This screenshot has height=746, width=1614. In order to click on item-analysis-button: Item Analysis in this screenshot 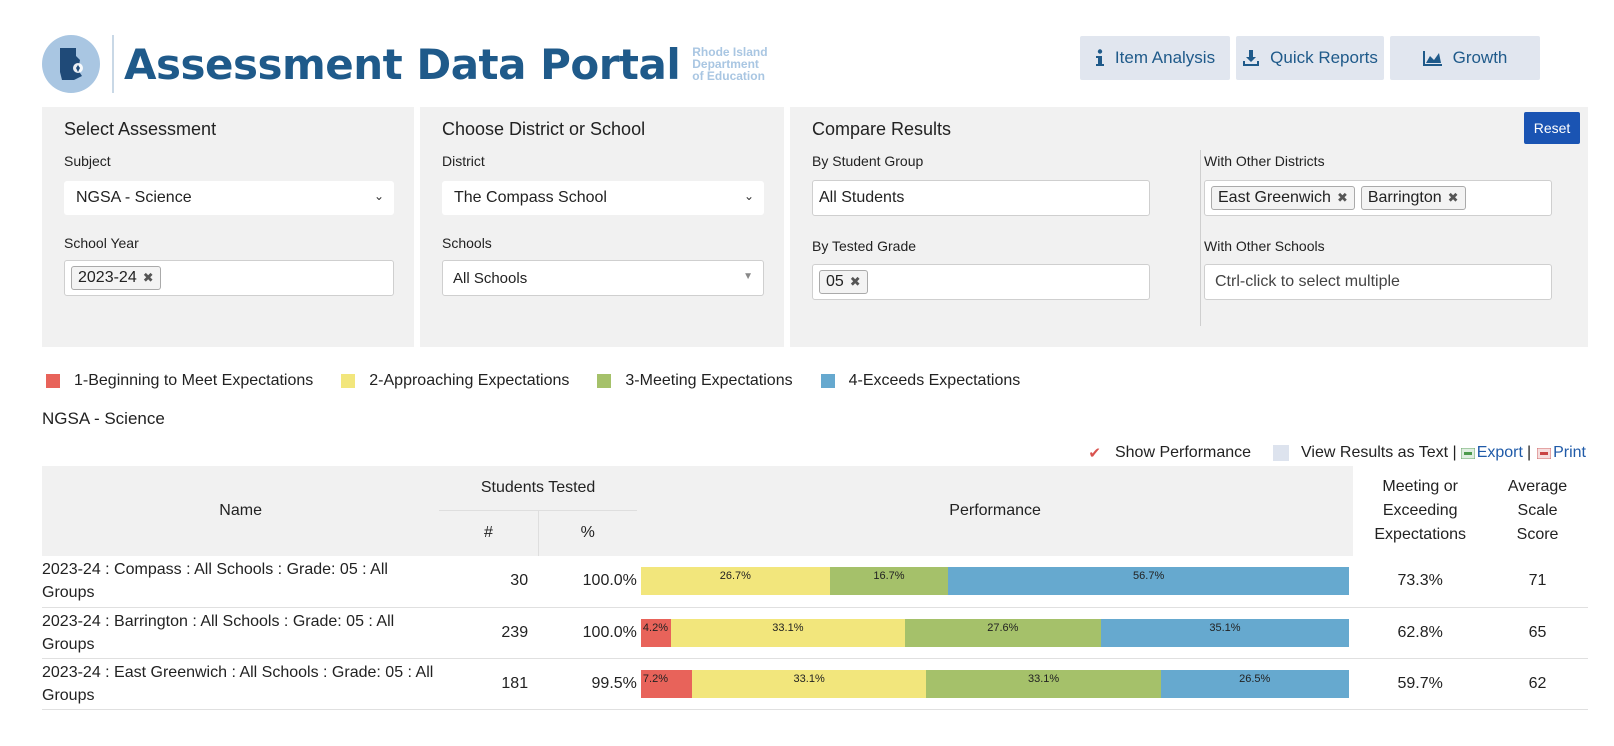, I will do `click(1155, 58)`.